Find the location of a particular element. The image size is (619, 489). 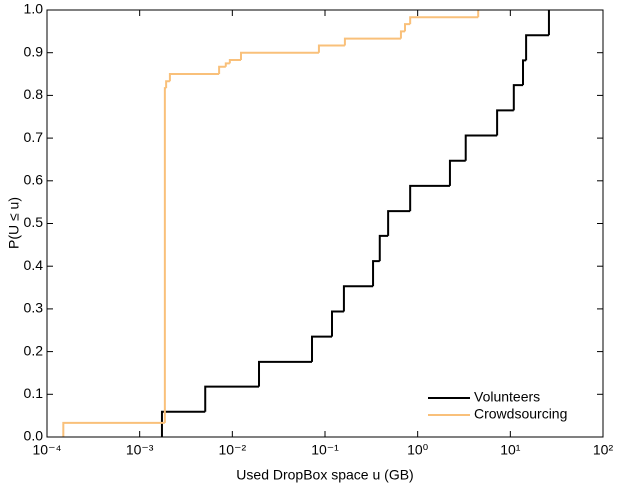

y-tick-label: 0.3 is located at coordinates (34, 308).